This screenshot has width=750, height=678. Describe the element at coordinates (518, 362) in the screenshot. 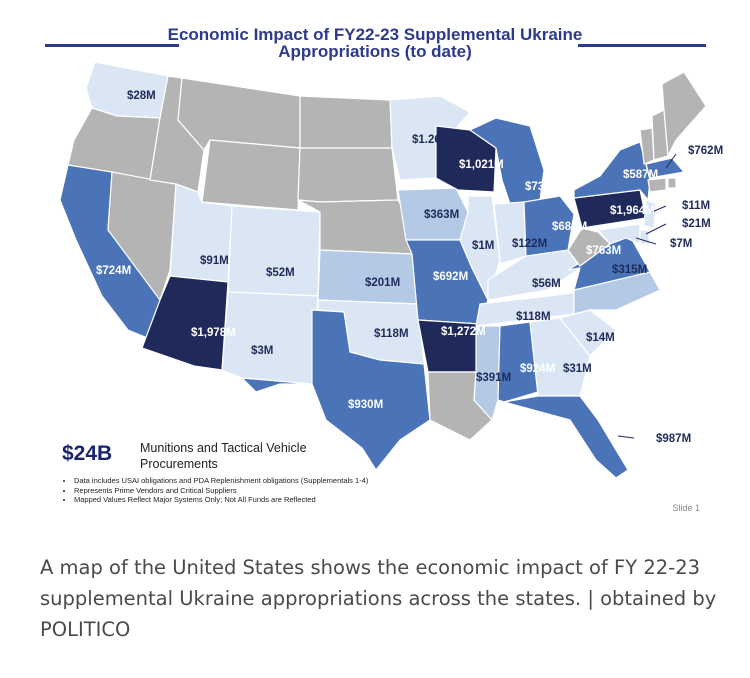

I see `state-al` at that location.